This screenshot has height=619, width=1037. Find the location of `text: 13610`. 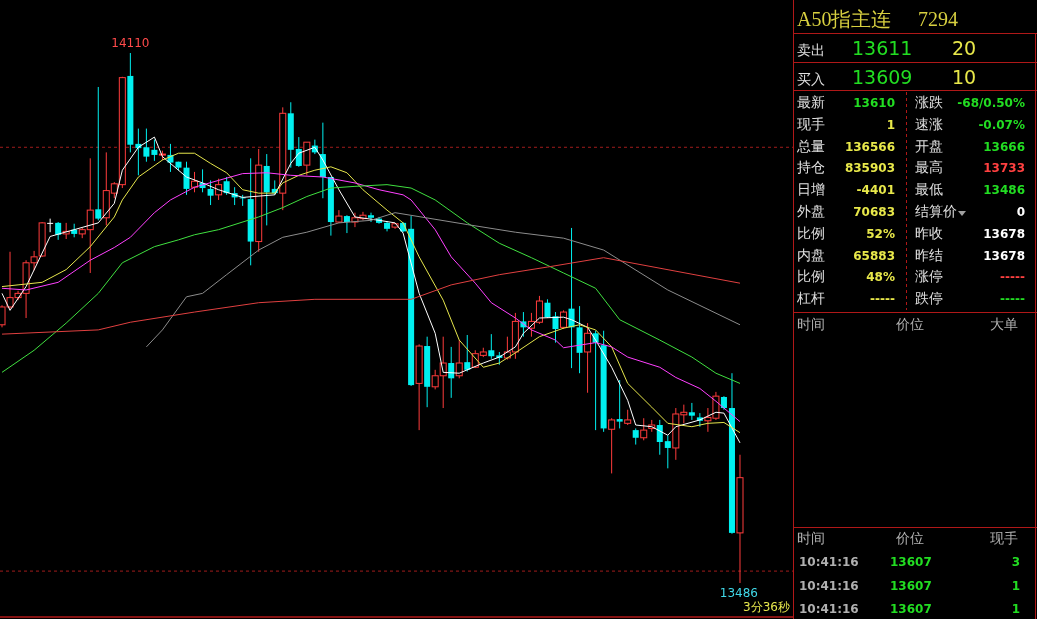

text: 13610 is located at coordinates (874, 103).